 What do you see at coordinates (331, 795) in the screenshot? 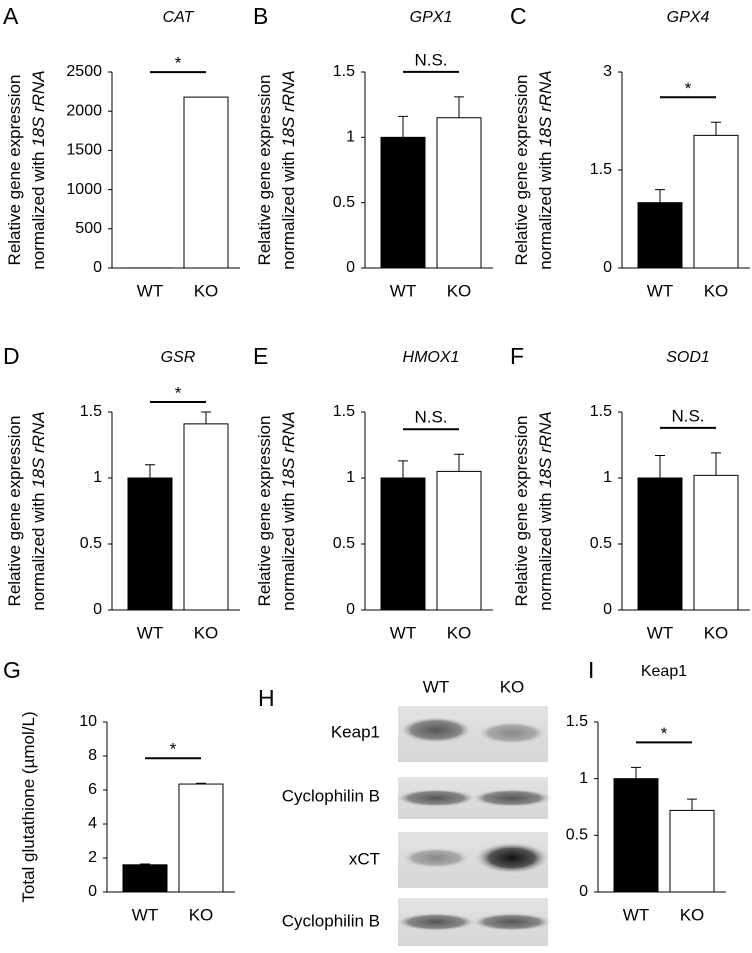
I see `row-label: Cyclophilin B` at bounding box center [331, 795].